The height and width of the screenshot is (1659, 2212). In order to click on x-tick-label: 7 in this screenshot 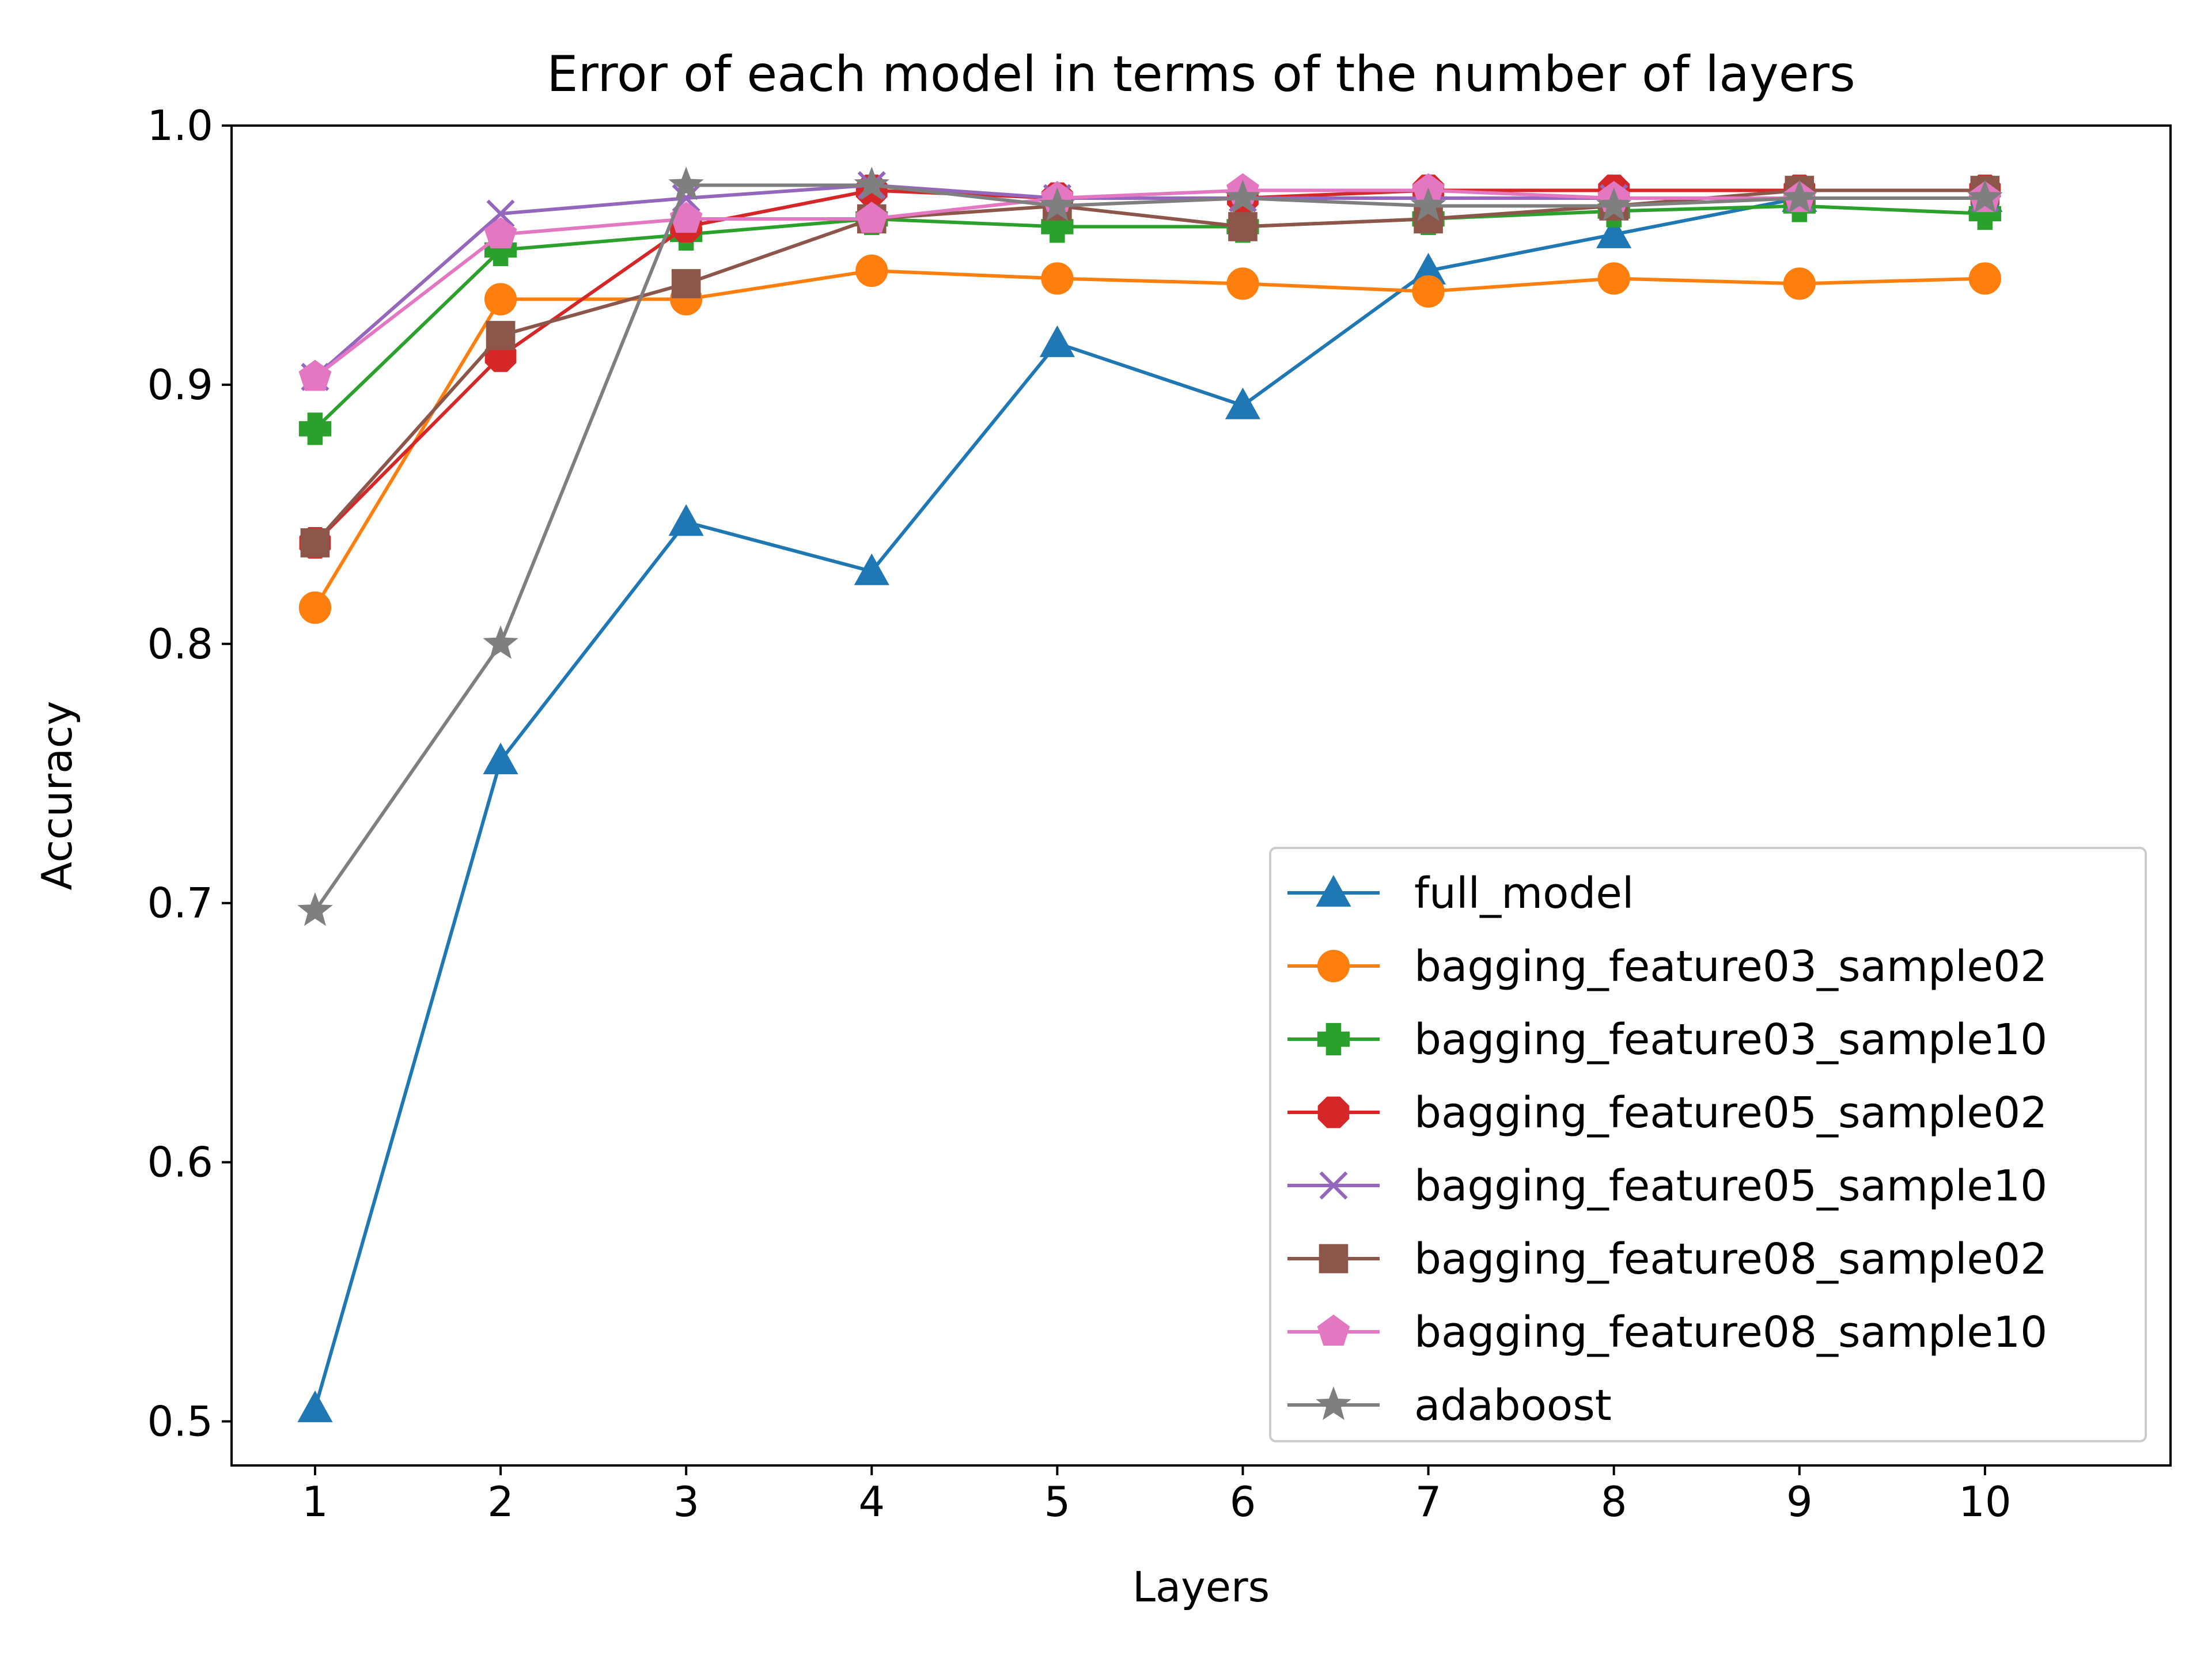, I will do `click(1428, 1502)`.